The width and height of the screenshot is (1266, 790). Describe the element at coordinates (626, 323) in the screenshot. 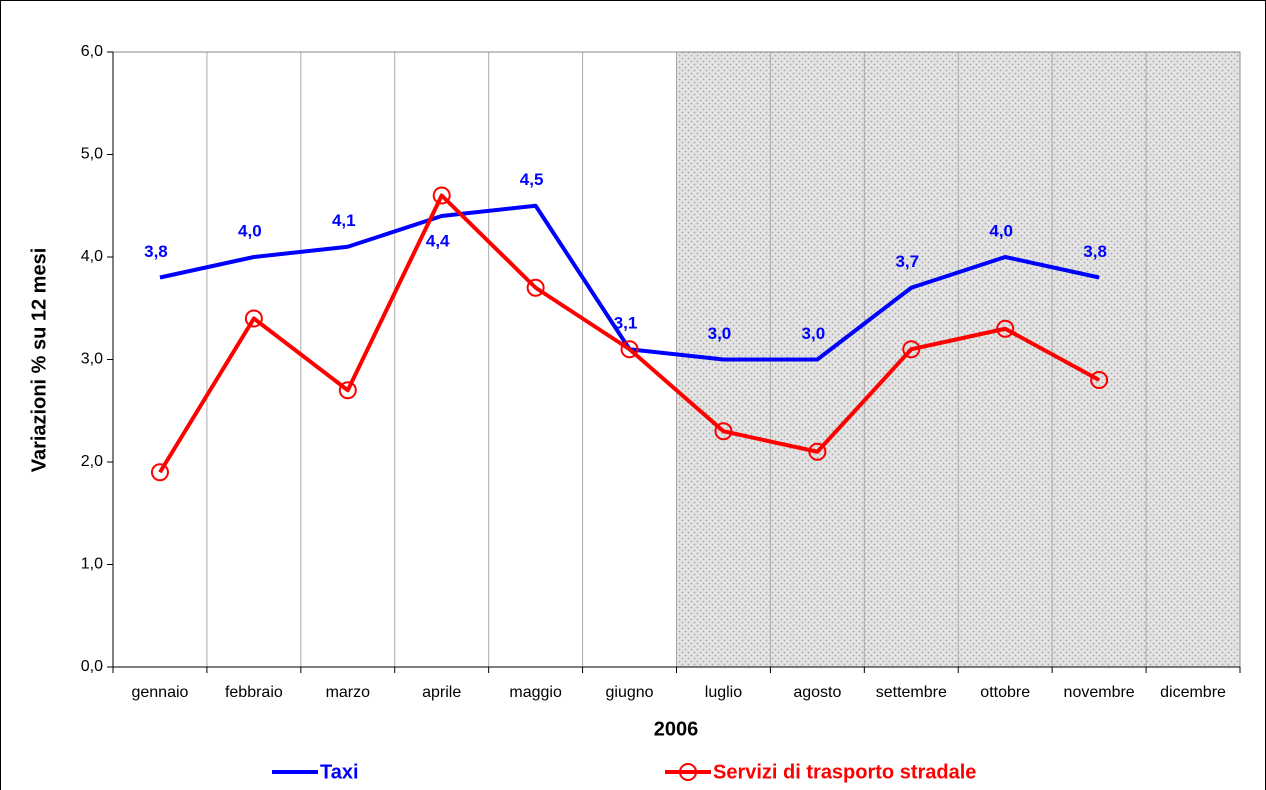

I see `data-label: 3,1` at that location.